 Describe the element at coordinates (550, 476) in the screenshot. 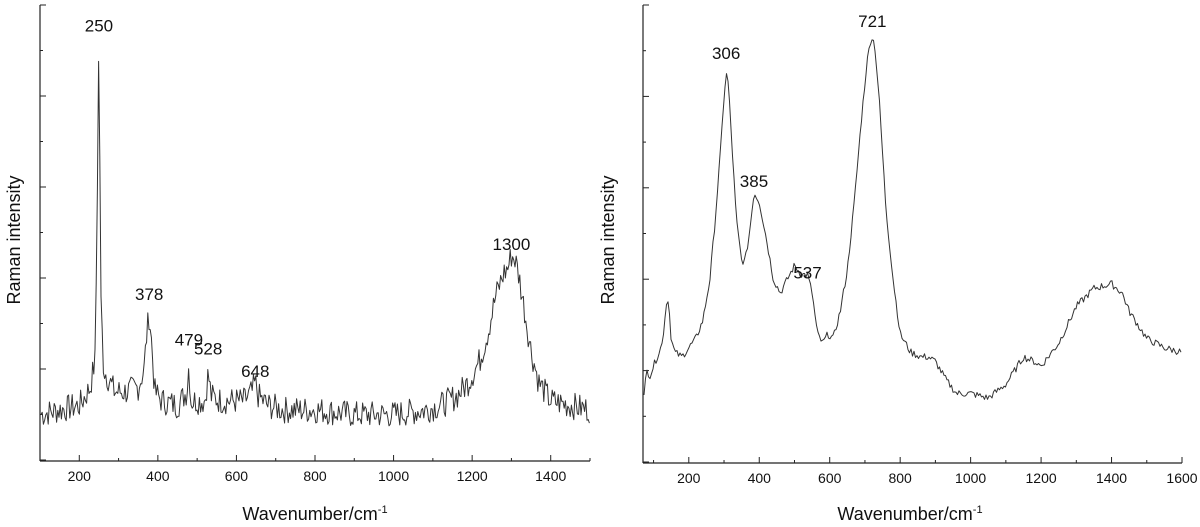

I see `left-x-tick-label: 1400` at that location.